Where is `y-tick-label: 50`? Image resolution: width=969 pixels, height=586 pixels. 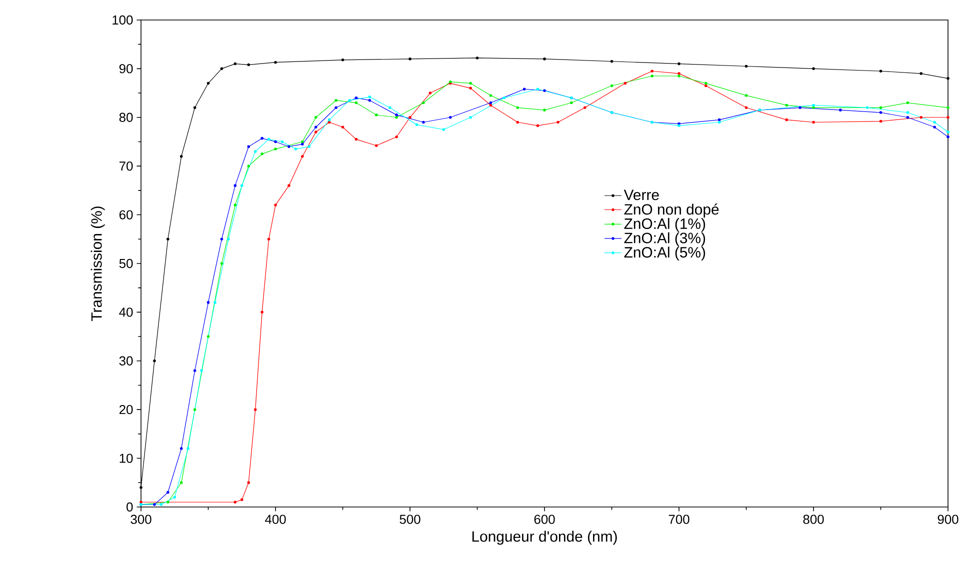
y-tick-label: 50 is located at coordinates (126, 263).